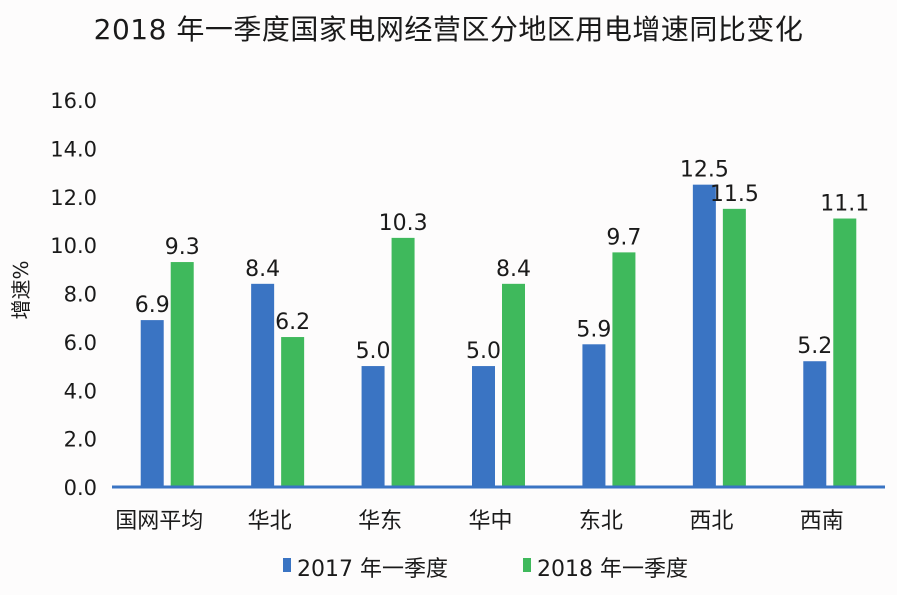 The height and width of the screenshot is (595, 897). I want to click on data-label: 5.9, so click(593, 329).